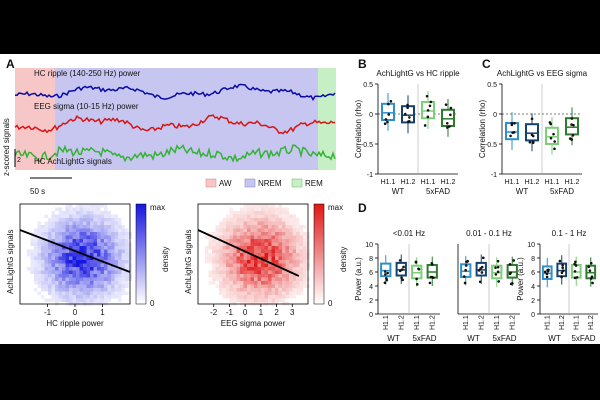  I want to click on heatmap-ripple-ylabel: AchLightG signals, so click(10, 262).